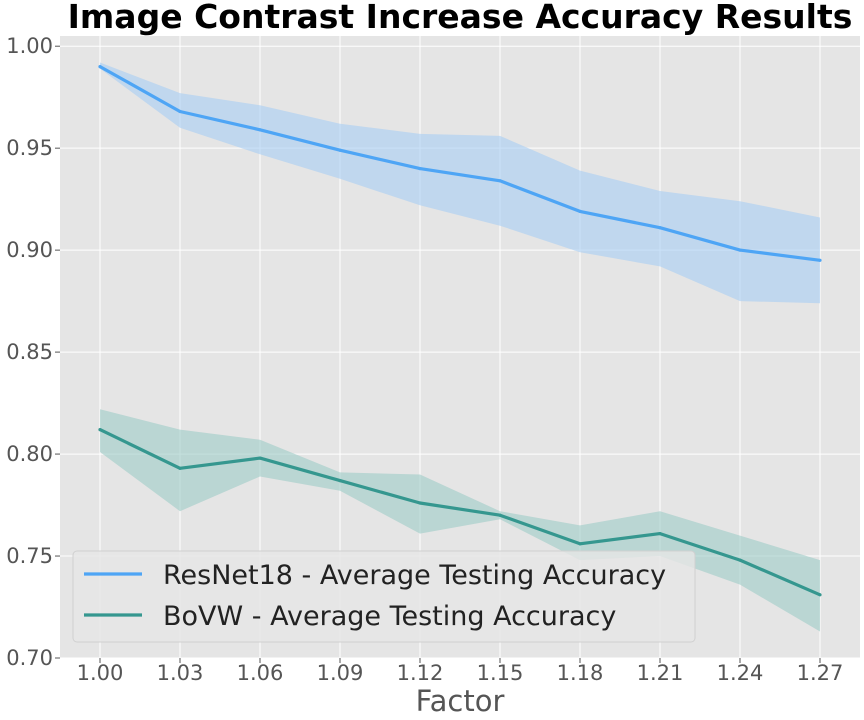  I want to click on y-tick-label: 0.70, so click(29, 658).